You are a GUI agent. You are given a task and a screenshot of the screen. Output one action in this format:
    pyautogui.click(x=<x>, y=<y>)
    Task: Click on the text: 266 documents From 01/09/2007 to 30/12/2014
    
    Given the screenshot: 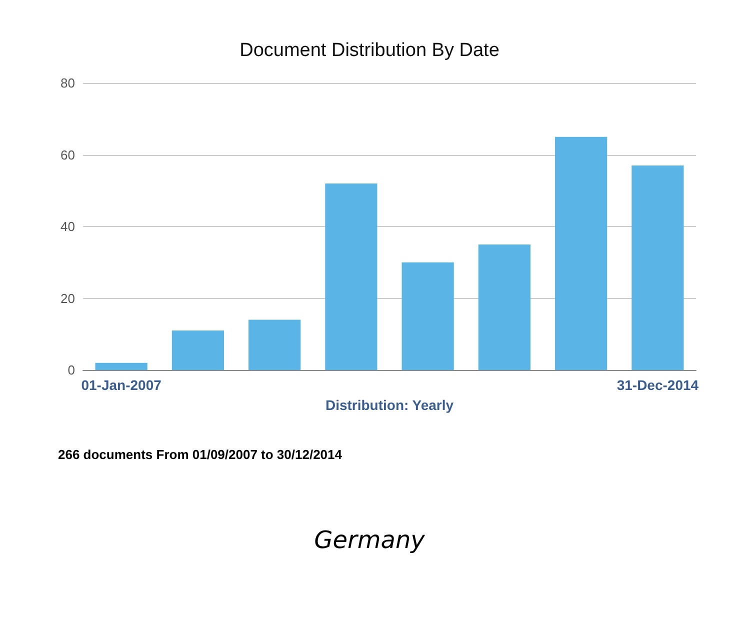 What is the action you would take?
    pyautogui.click(x=200, y=454)
    